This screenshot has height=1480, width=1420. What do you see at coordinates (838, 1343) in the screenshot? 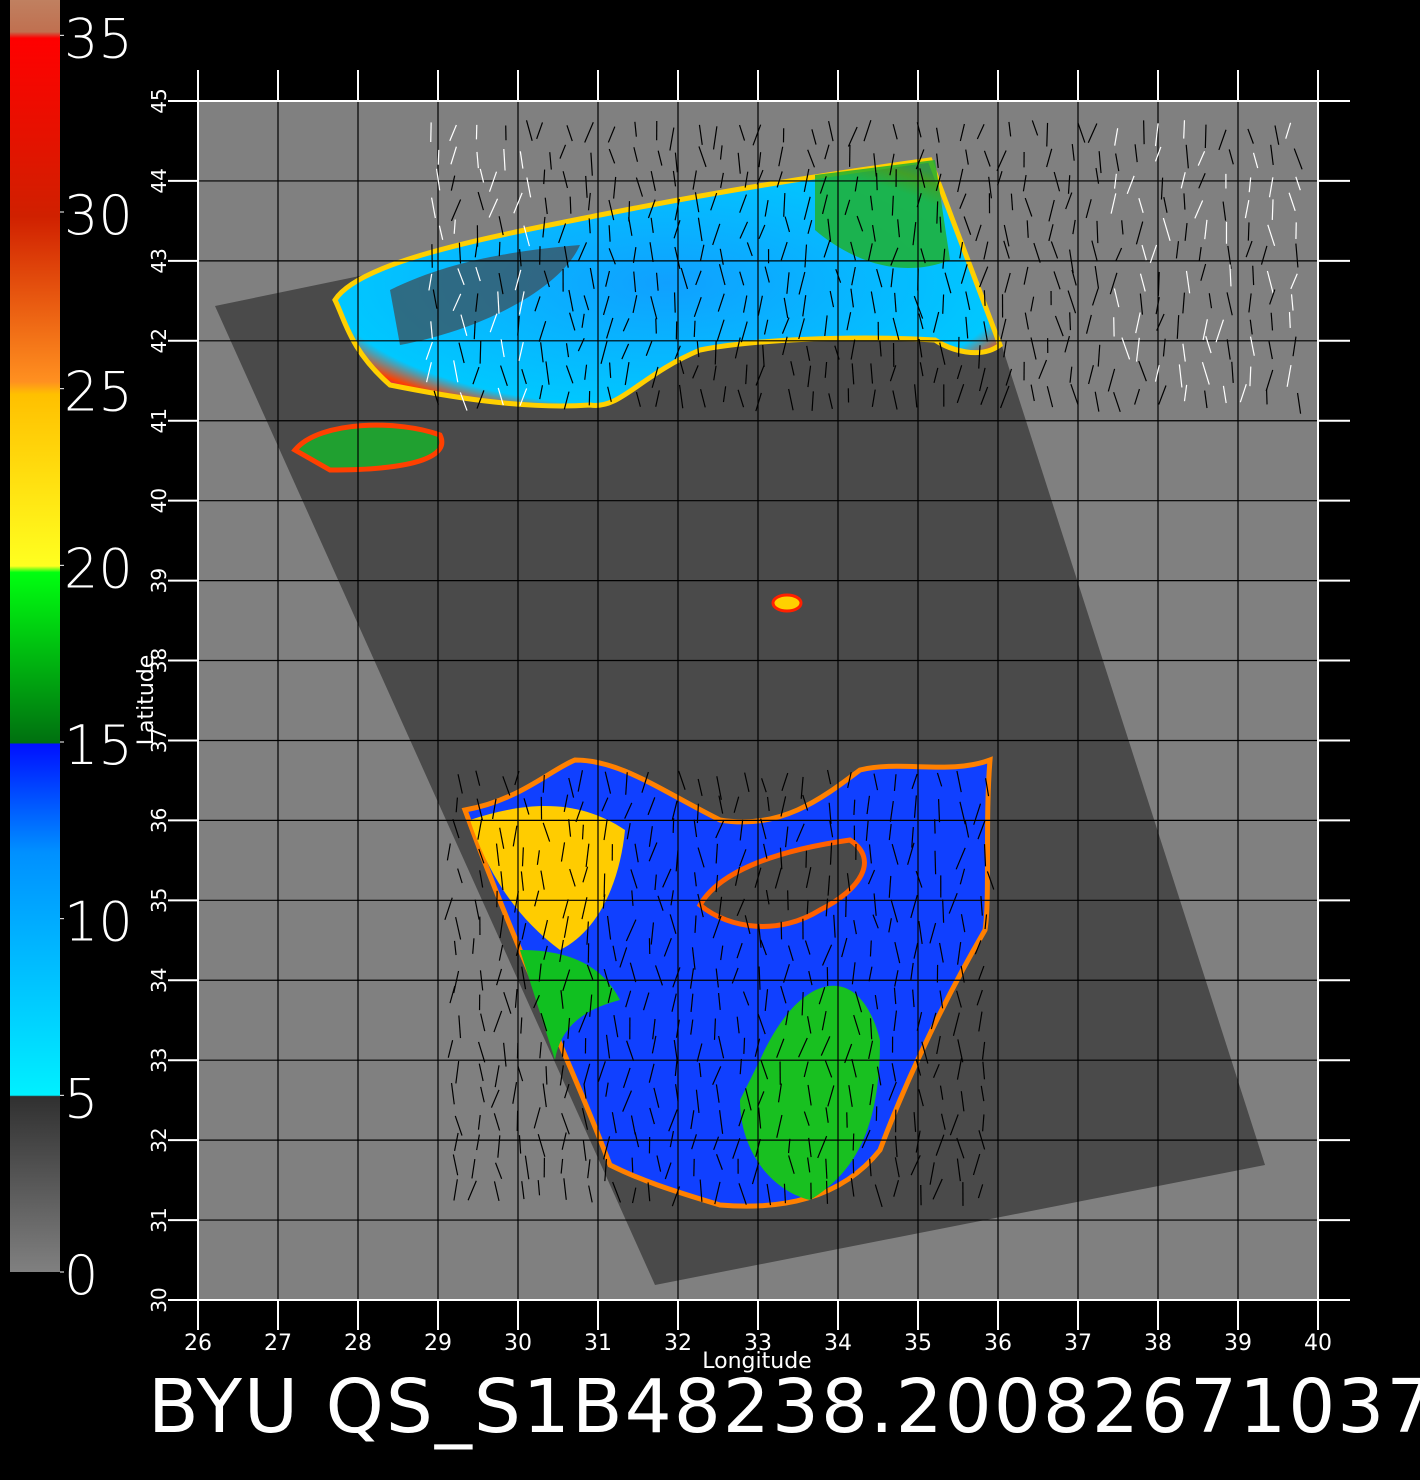
I see `x-tick-label: 34` at bounding box center [838, 1343].